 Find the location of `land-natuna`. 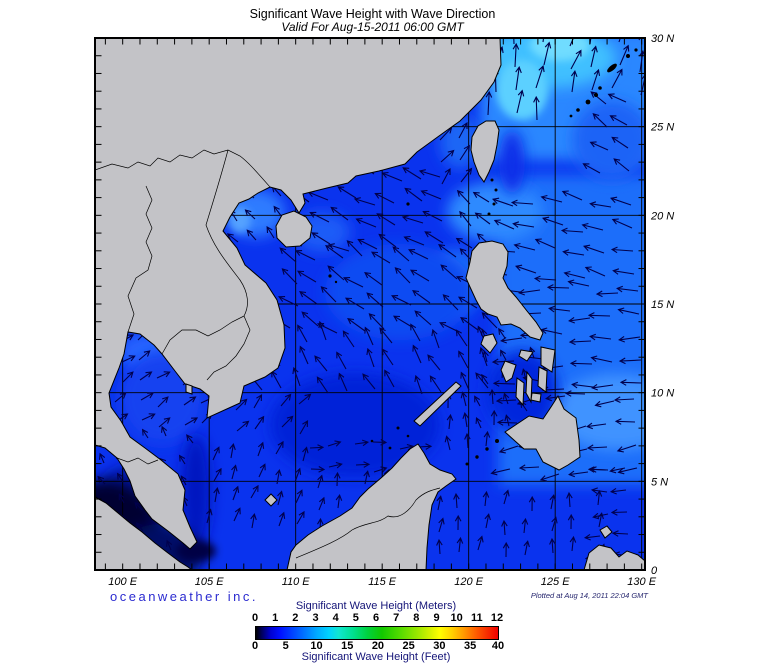

land-natuna is located at coordinates (271, 500).